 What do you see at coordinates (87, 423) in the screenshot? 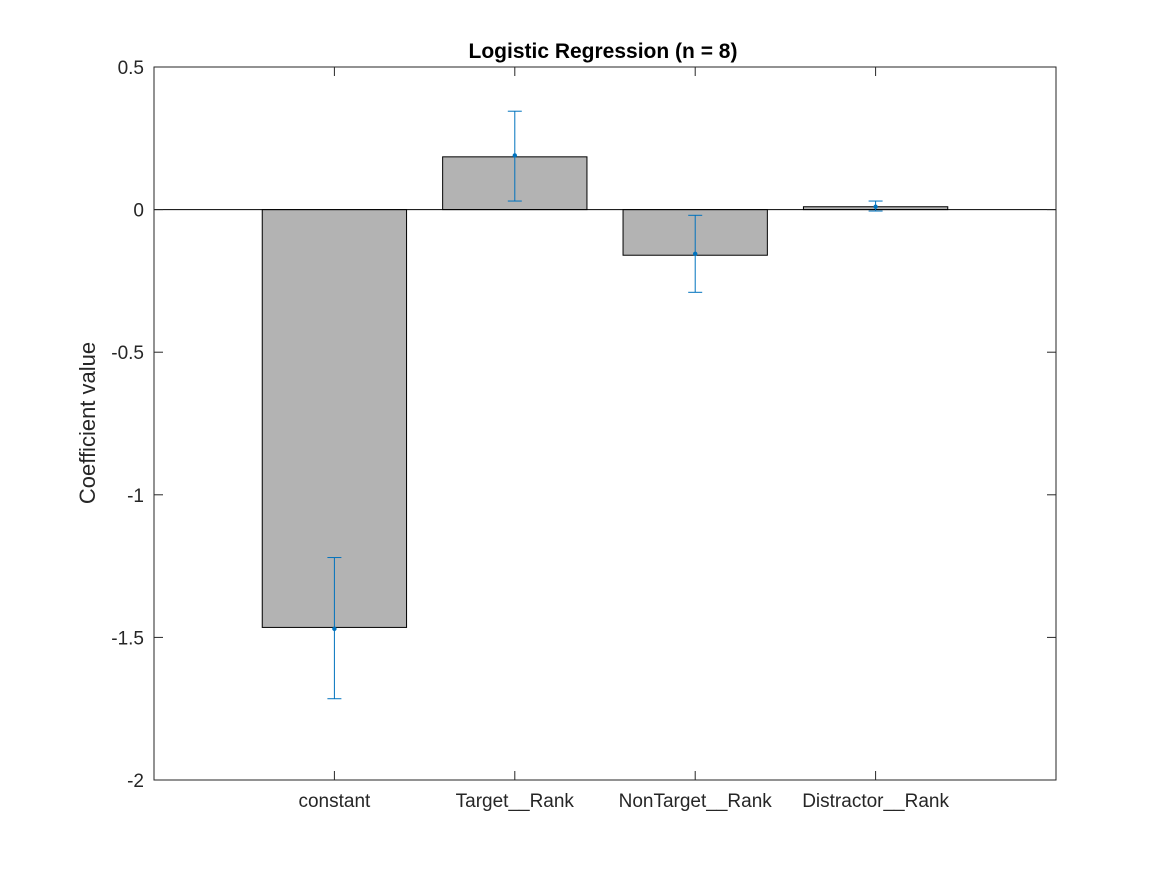
I see `y-axis-label: Coefficient value` at bounding box center [87, 423].